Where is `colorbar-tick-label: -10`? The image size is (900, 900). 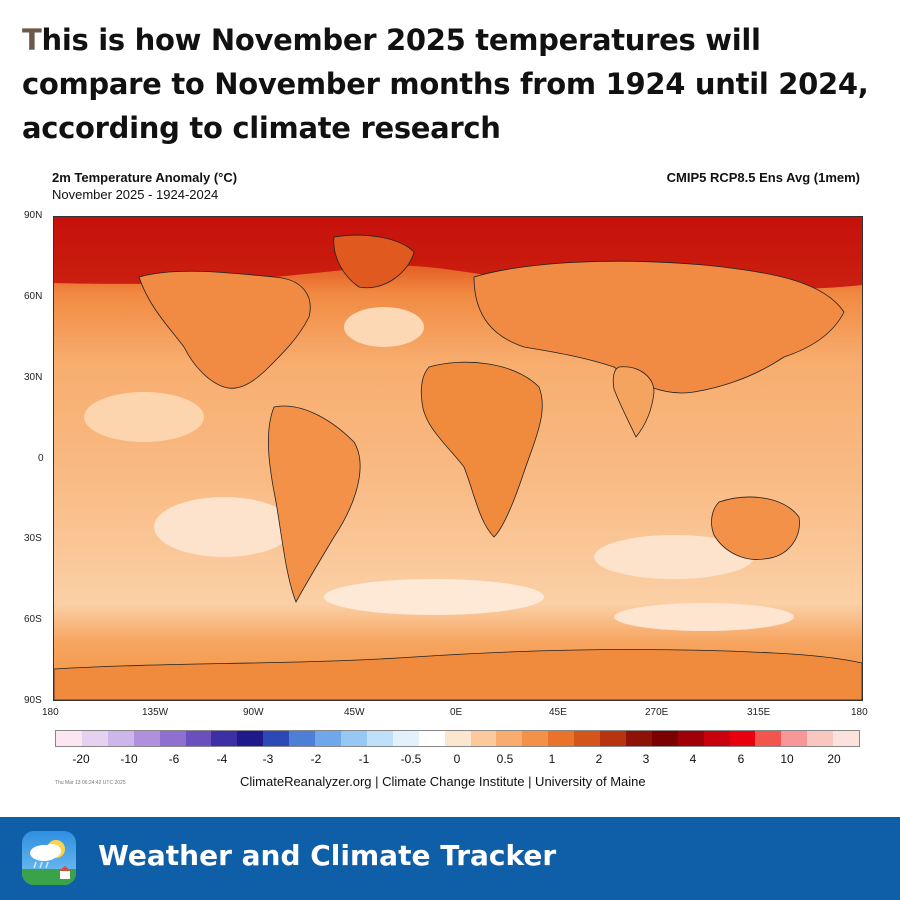
colorbar-tick-label: -10 is located at coordinates (129, 759).